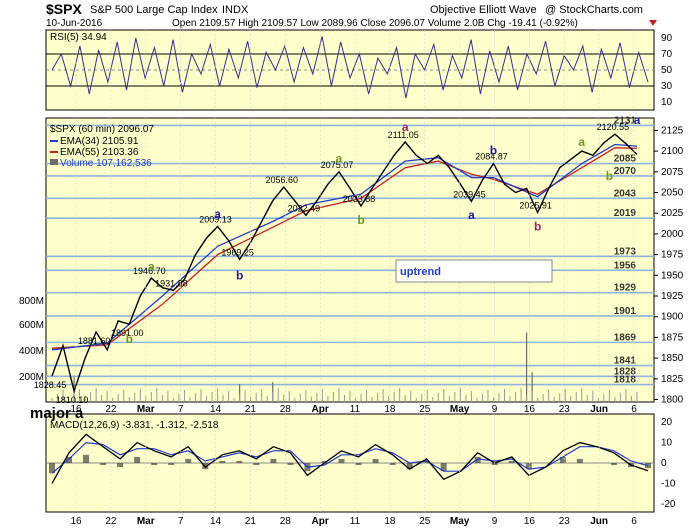 The height and width of the screenshot is (530, 700). What do you see at coordinates (304, 208) in the screenshot?
I see `price-label: 2022.49` at bounding box center [304, 208].